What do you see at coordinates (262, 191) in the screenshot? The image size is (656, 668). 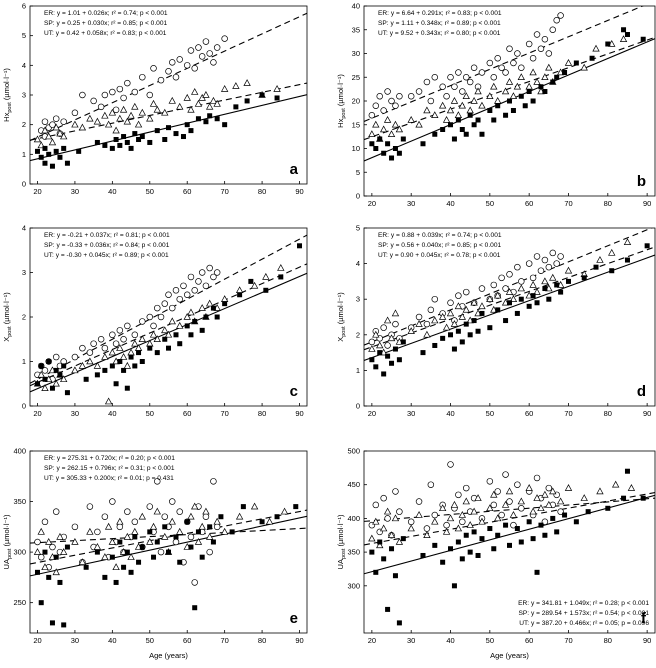 I see `x-tick-label: 80` at bounding box center [262, 191].